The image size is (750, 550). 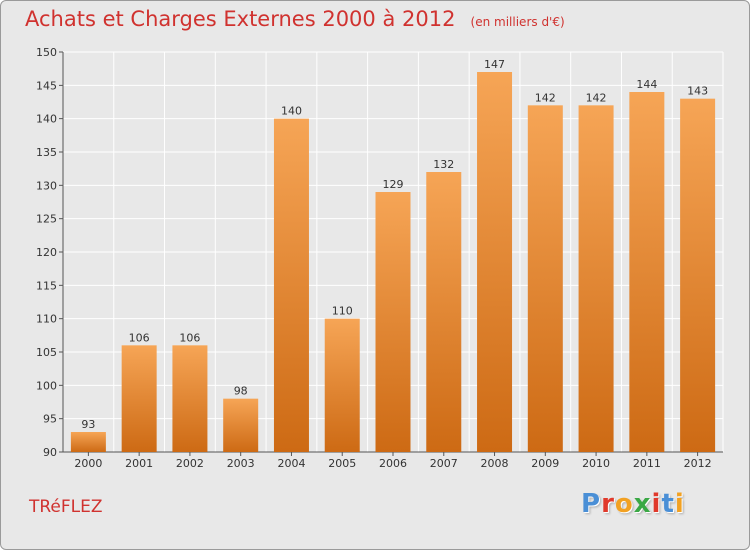 What do you see at coordinates (698, 275) in the screenshot?
I see `bar-2012` at bounding box center [698, 275].